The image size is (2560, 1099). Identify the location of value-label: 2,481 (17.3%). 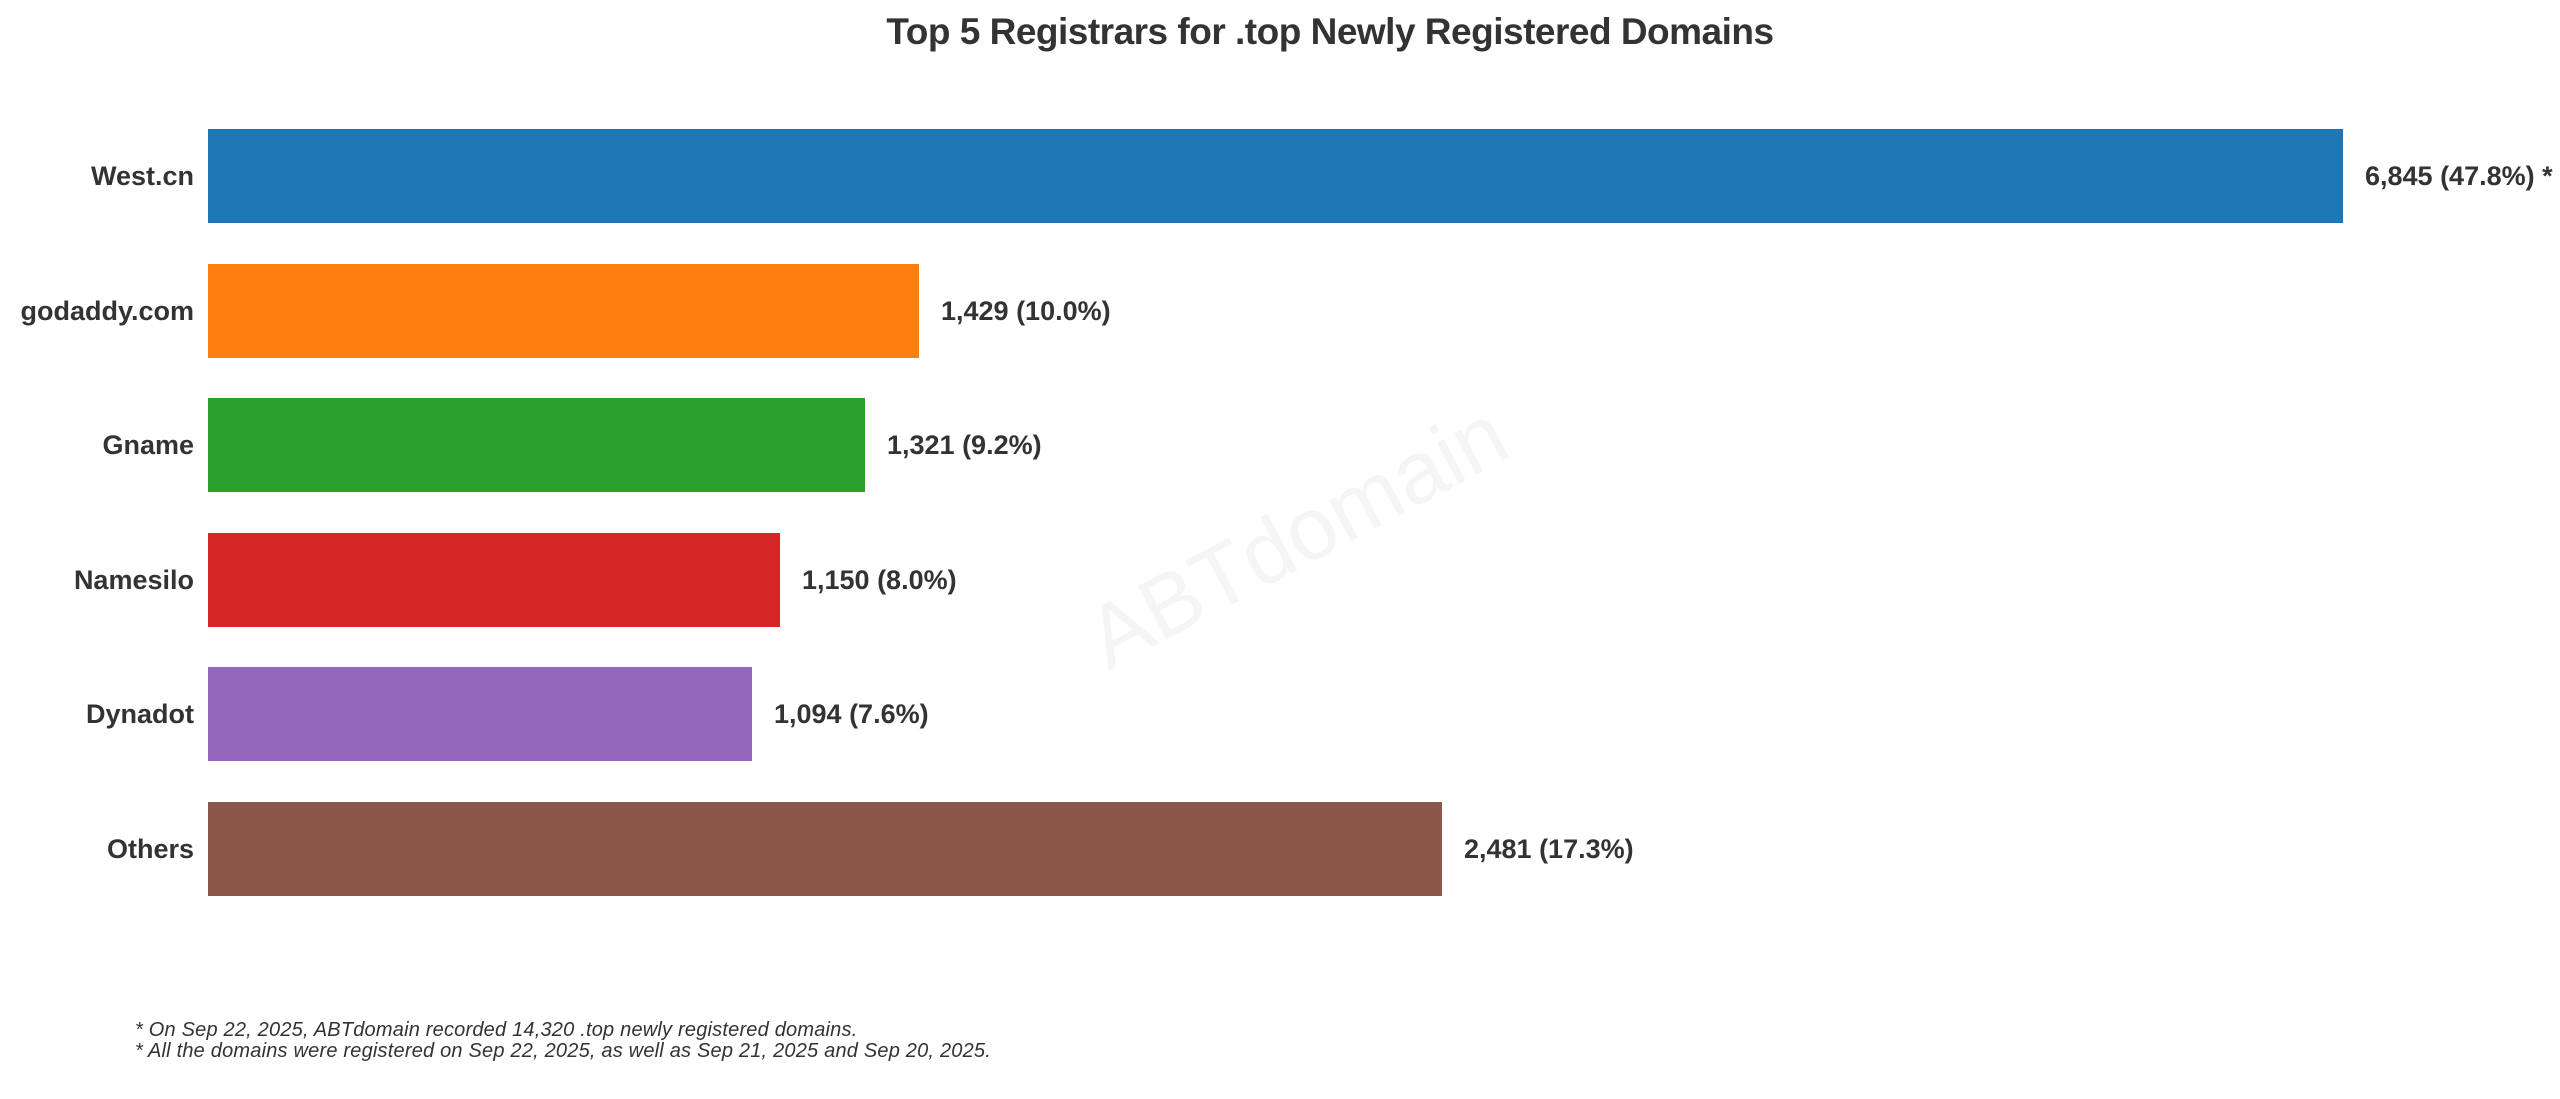
(1549, 849).